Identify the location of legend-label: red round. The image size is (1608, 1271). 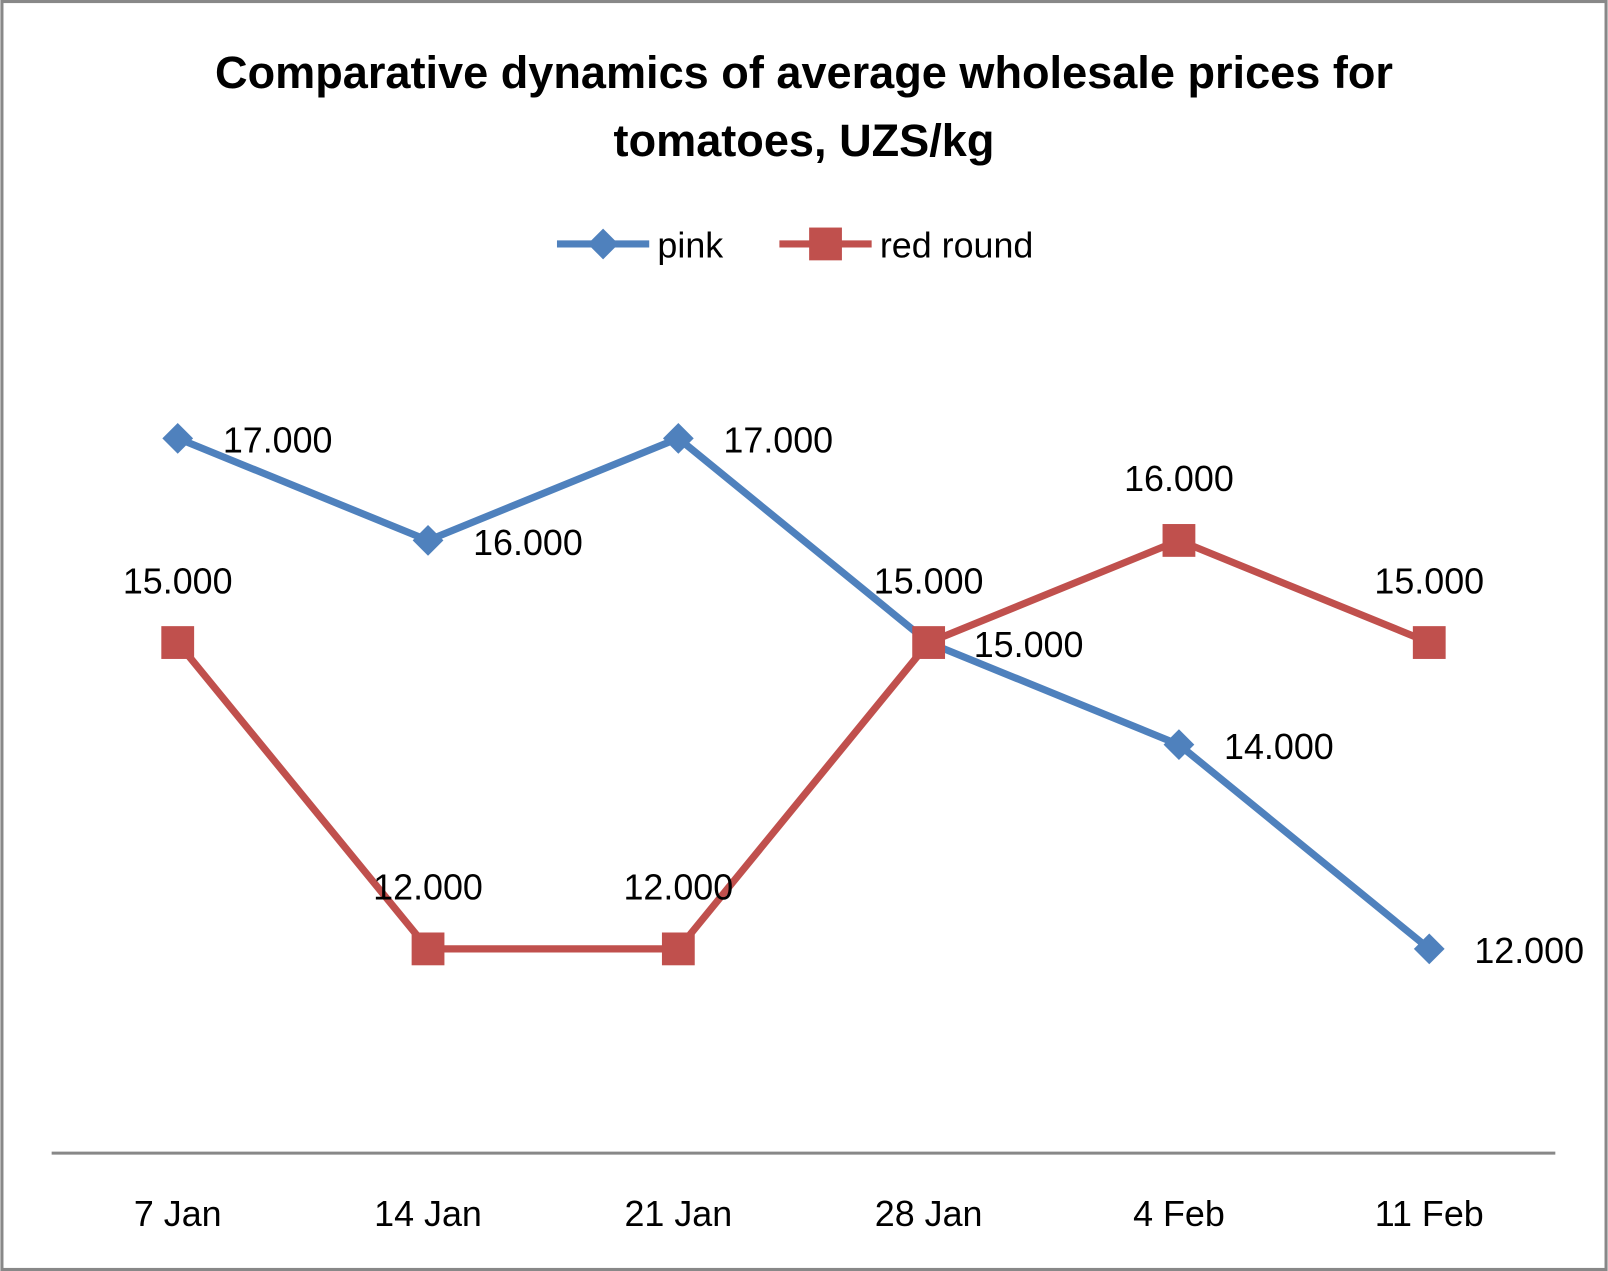
(957, 245).